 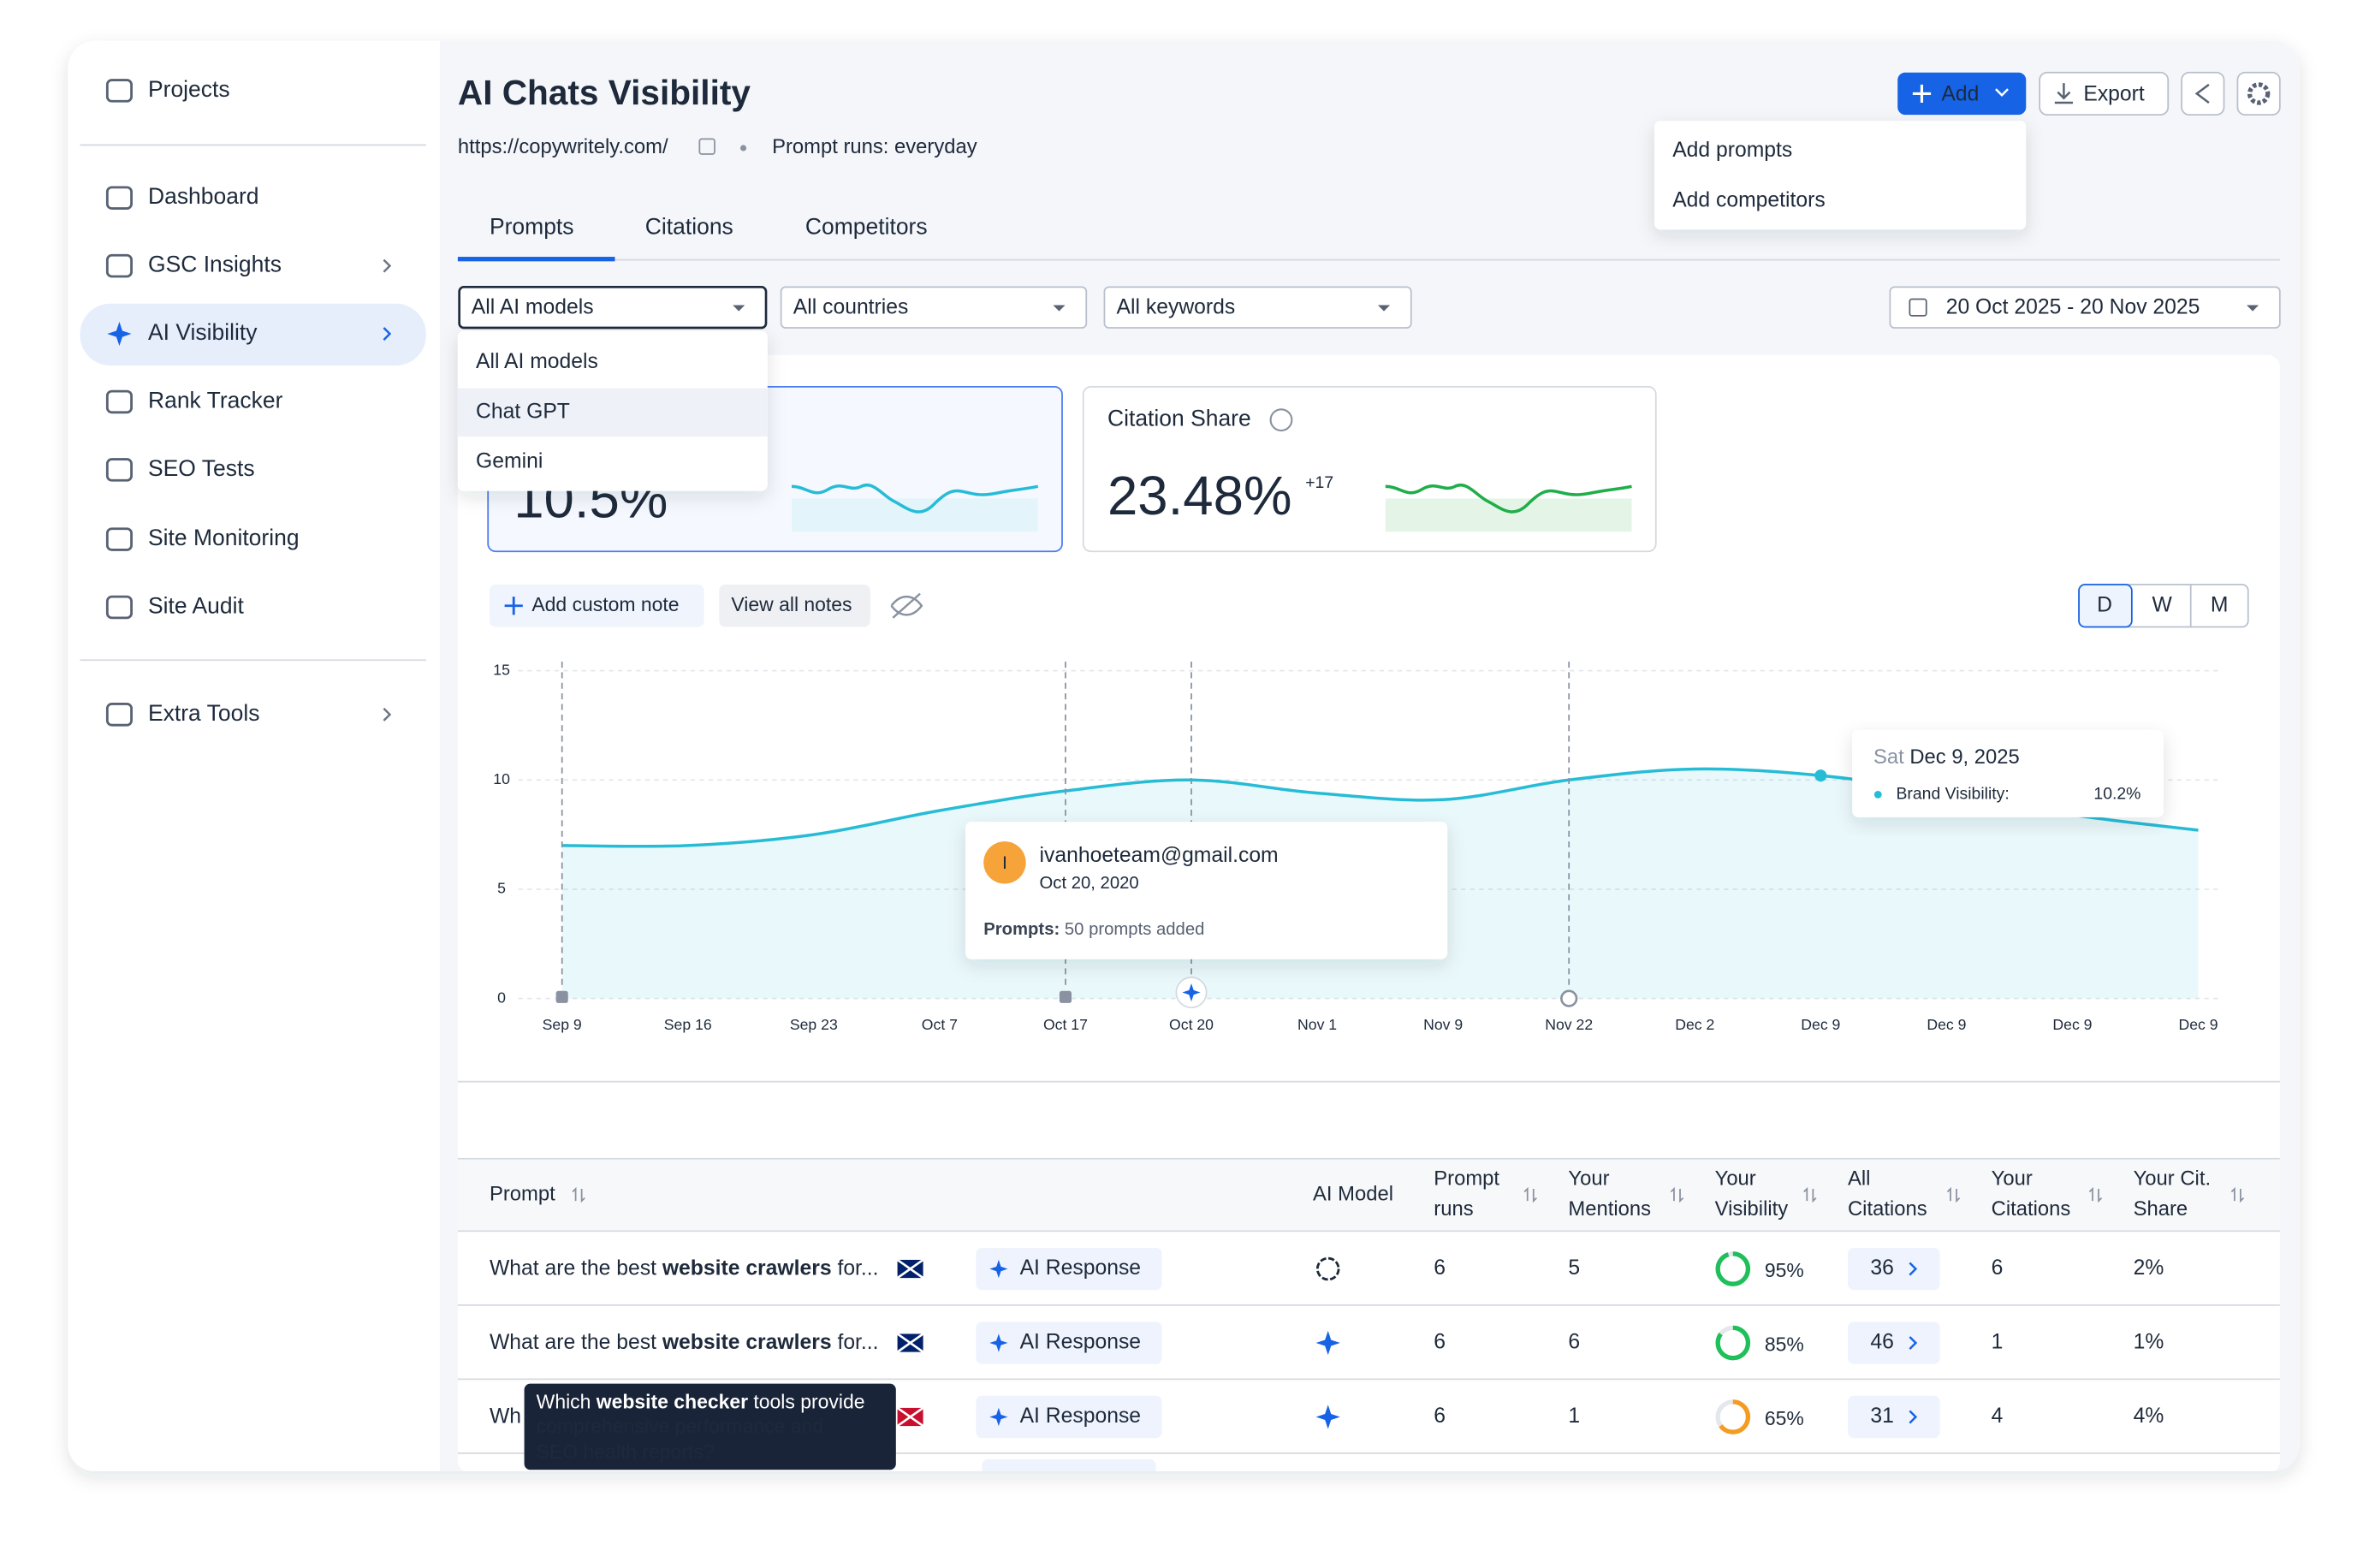 What do you see at coordinates (502, 997) in the screenshot?
I see `y-tick-label: 0` at bounding box center [502, 997].